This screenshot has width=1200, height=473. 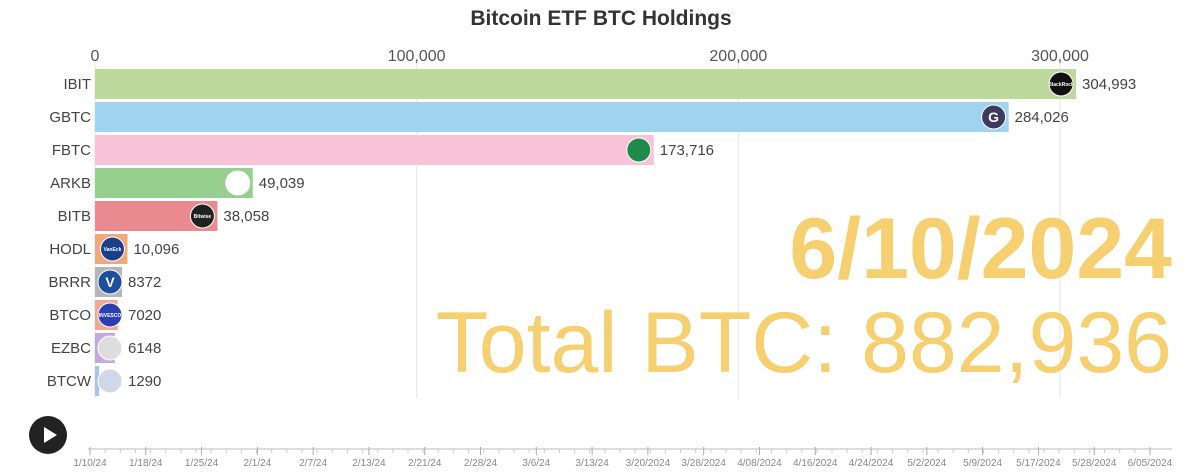 What do you see at coordinates (687, 150) in the screenshot?
I see `value-label: 173,716` at bounding box center [687, 150].